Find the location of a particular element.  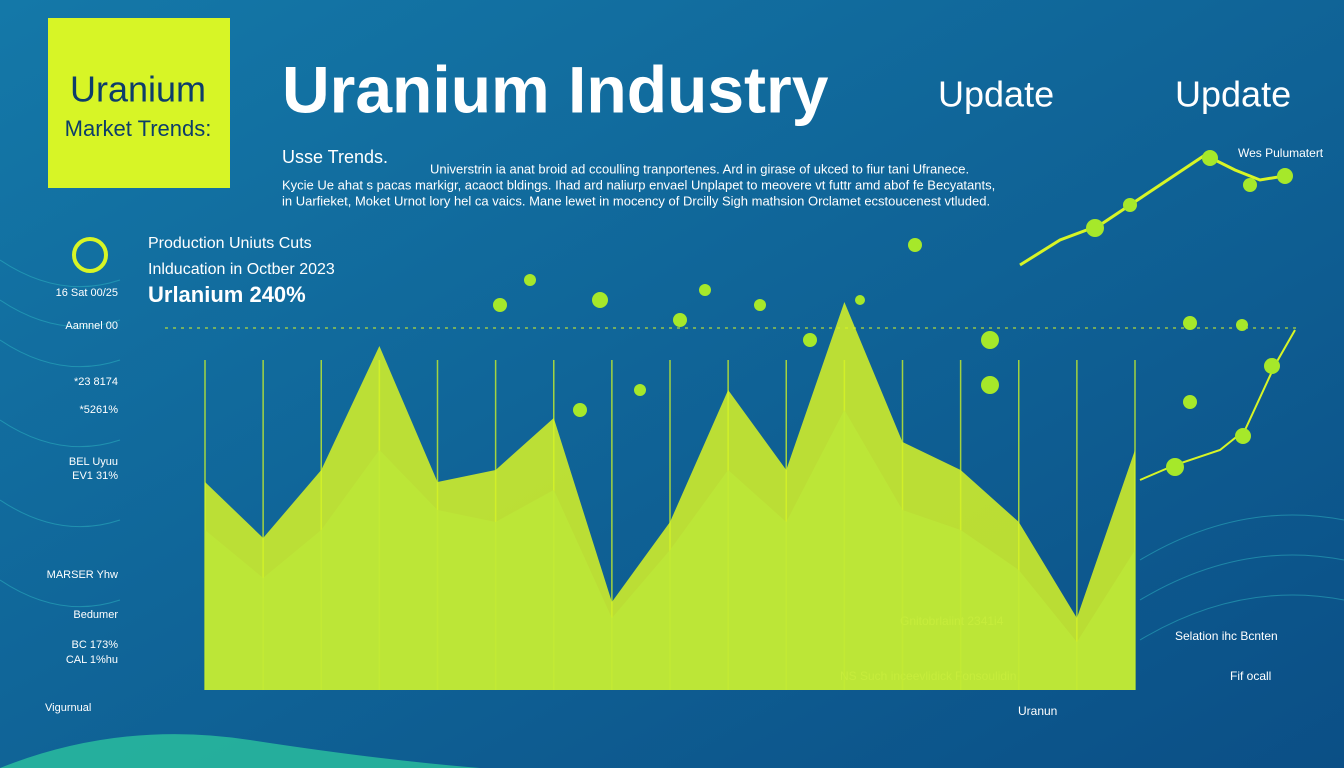

badge-subtitle: Market Trends: is located at coordinates (138, 128).